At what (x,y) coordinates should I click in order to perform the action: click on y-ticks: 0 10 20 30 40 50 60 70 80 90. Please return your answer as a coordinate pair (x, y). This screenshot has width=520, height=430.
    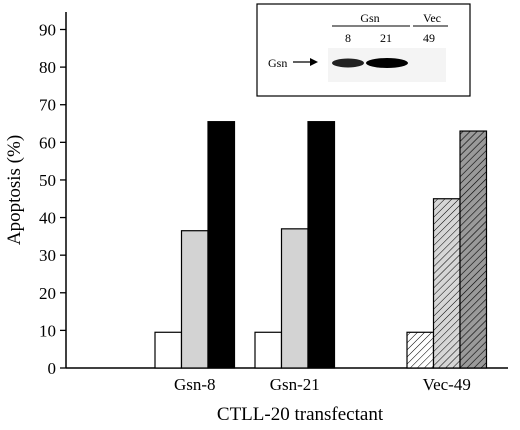
    Looking at the image, I should click on (52, 199).